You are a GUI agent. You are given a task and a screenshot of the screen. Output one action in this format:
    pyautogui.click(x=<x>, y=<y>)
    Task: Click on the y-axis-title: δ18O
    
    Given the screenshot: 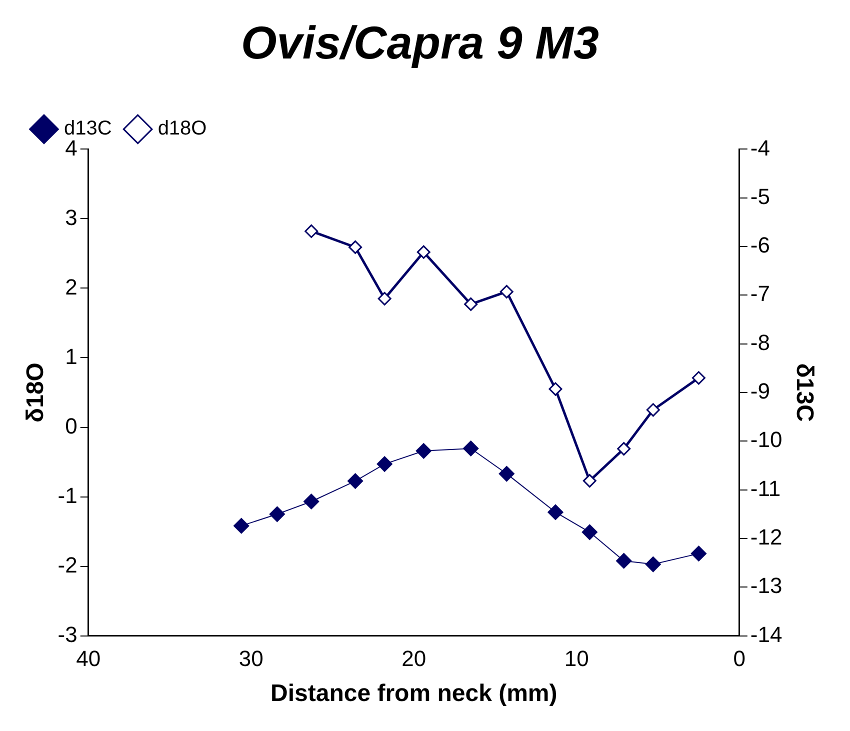 What is the action you would take?
    pyautogui.click(x=36, y=392)
    